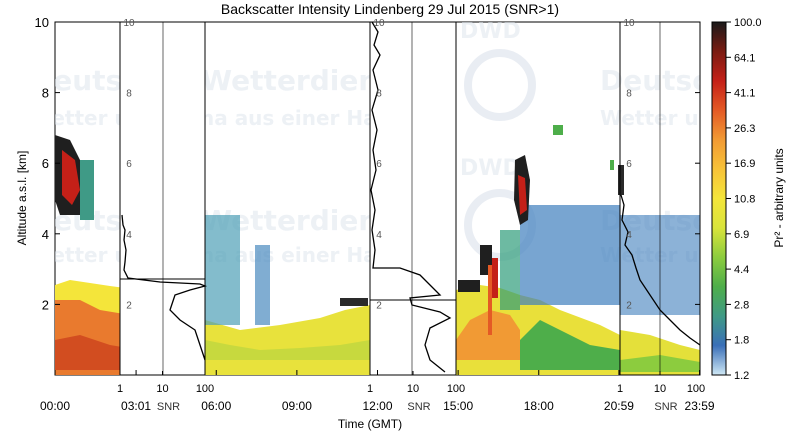 The width and height of the screenshot is (800, 433). I want to click on x-tick-label: 00:00, so click(55, 406).